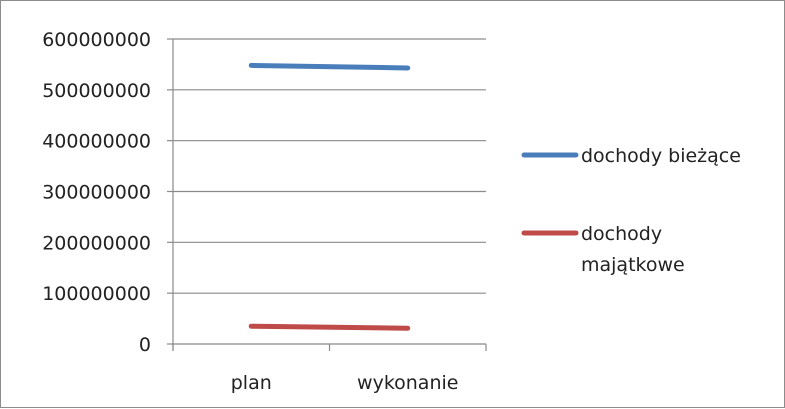 The height and width of the screenshot is (409, 785). What do you see at coordinates (633, 265) in the screenshot?
I see `legend-label: majątkowe` at bounding box center [633, 265].